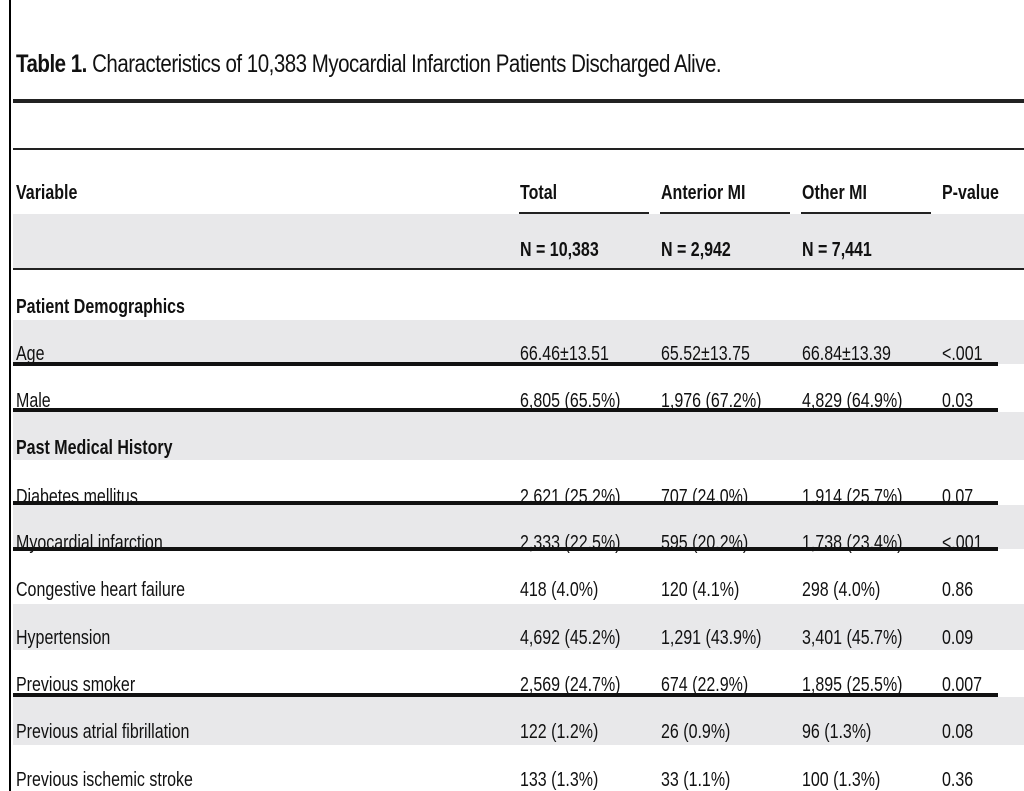  Describe the element at coordinates (76, 685) in the screenshot. I see `cell-variable: Previous smoker` at that location.